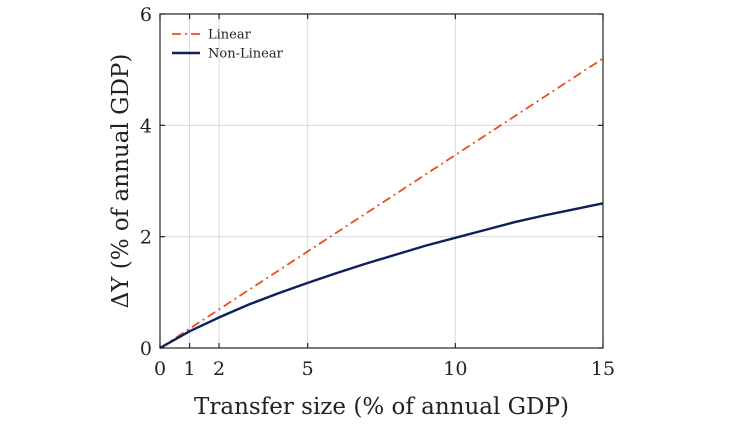  I want to click on y-tick-label: 4, so click(146, 126).